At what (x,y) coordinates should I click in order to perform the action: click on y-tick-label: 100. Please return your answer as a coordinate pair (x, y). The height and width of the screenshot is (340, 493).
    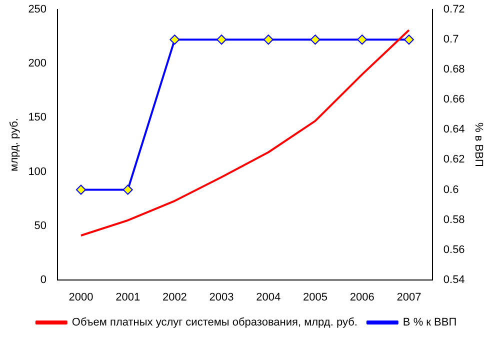
    Looking at the image, I should click on (37, 172).